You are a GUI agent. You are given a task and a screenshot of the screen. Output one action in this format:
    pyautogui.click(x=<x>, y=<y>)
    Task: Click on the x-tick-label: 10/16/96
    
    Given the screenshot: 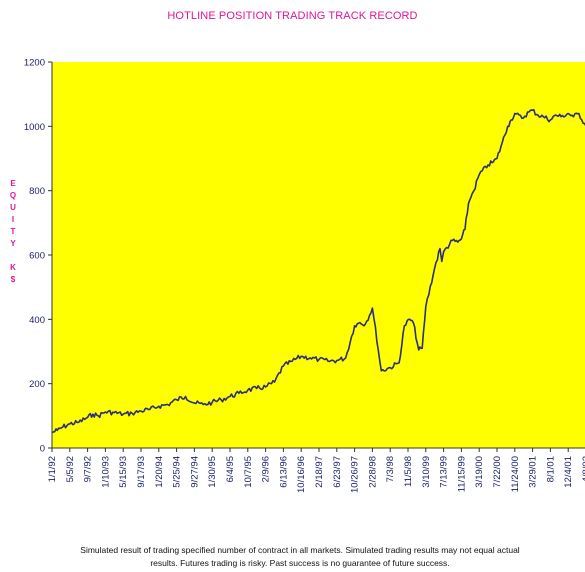 What is the action you would take?
    pyautogui.click(x=301, y=474)
    